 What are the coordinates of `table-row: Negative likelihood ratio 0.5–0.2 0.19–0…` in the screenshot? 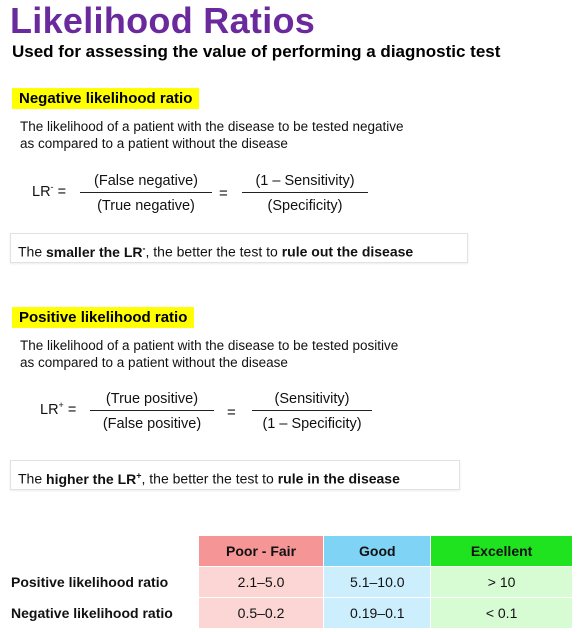 It's located at (287, 613).